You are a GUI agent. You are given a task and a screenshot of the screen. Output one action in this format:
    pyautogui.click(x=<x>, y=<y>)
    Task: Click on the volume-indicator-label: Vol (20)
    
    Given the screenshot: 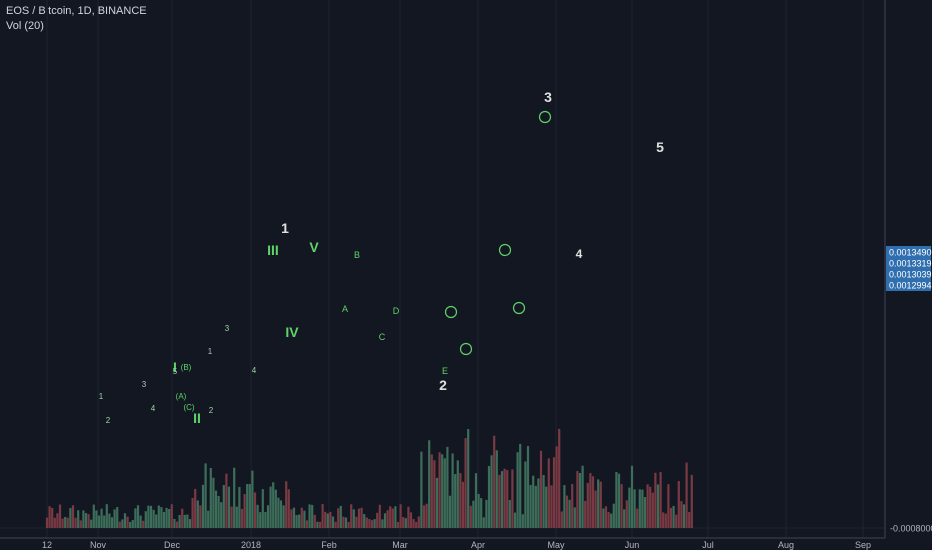 What is the action you would take?
    pyautogui.click(x=25, y=26)
    